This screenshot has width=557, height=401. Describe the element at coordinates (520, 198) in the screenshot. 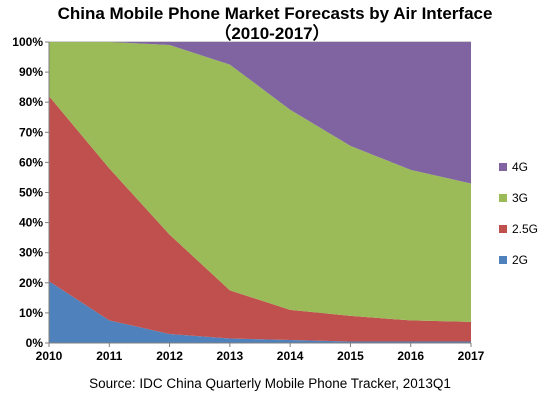

I see `legend-label-3g: 3G` at that location.